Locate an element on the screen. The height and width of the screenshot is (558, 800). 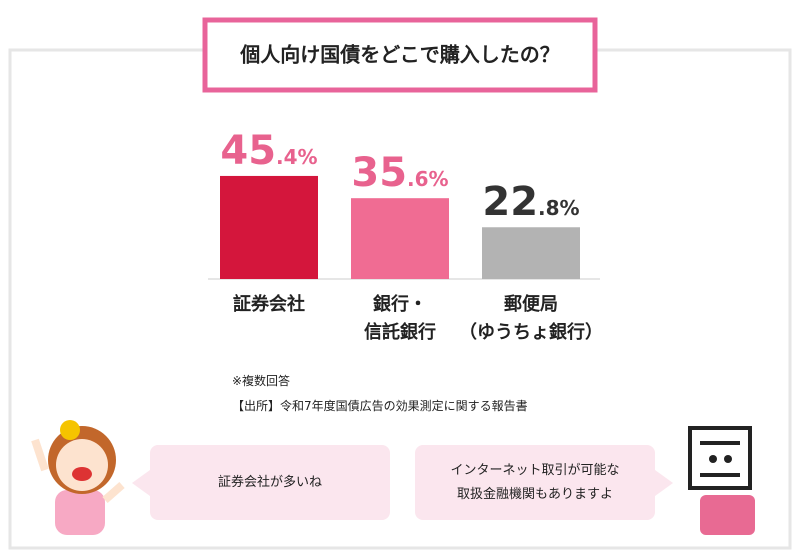
value-label: 45.4% is located at coordinates (268, 151).